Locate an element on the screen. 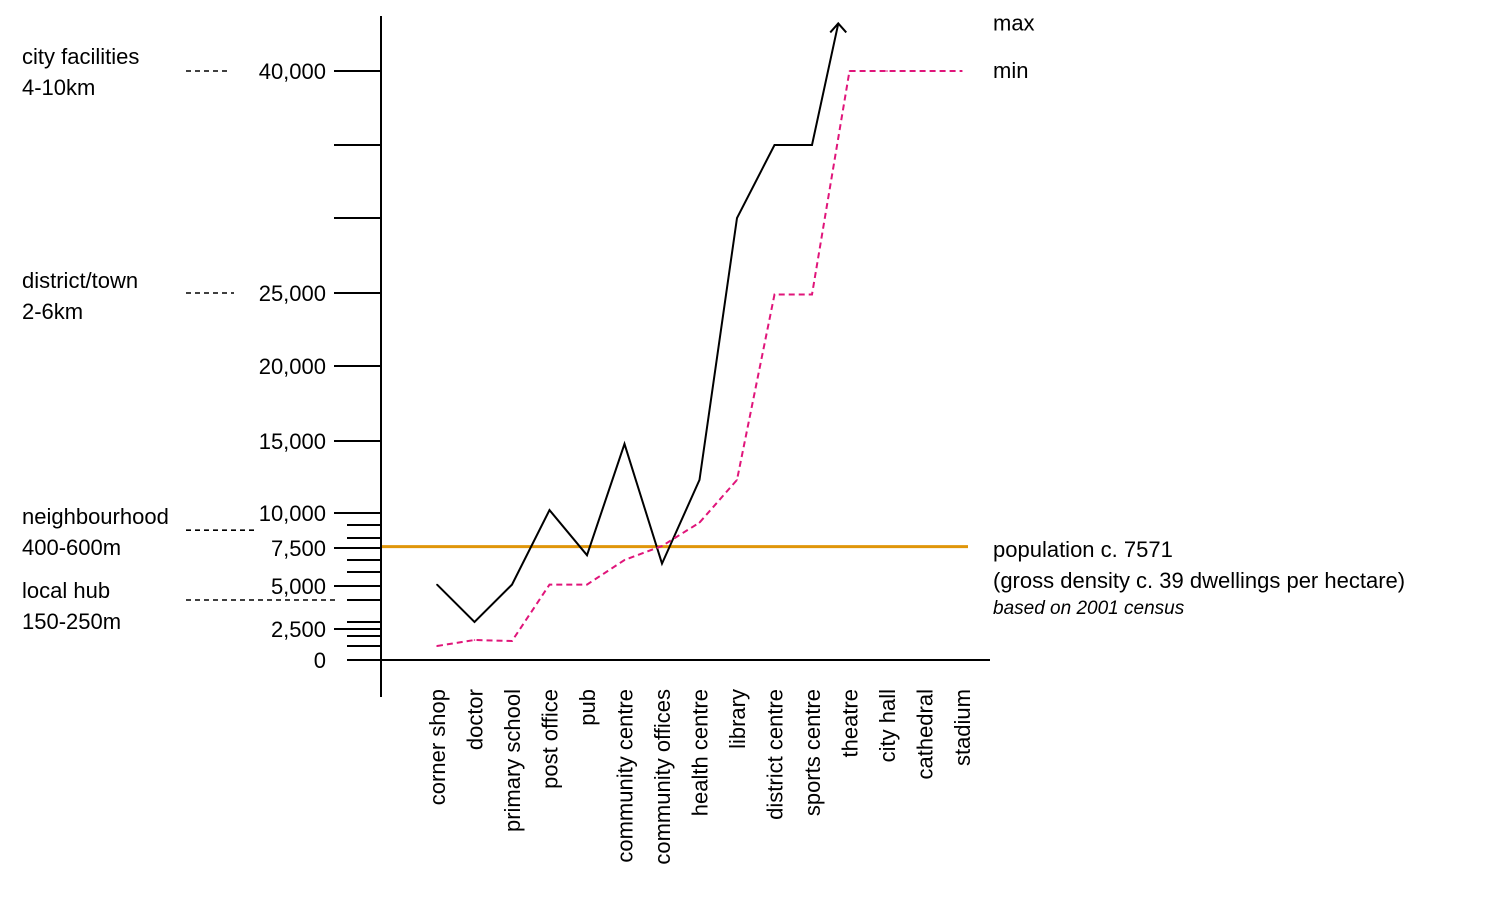  x-tick-label: sports centre is located at coordinates (812, 752).